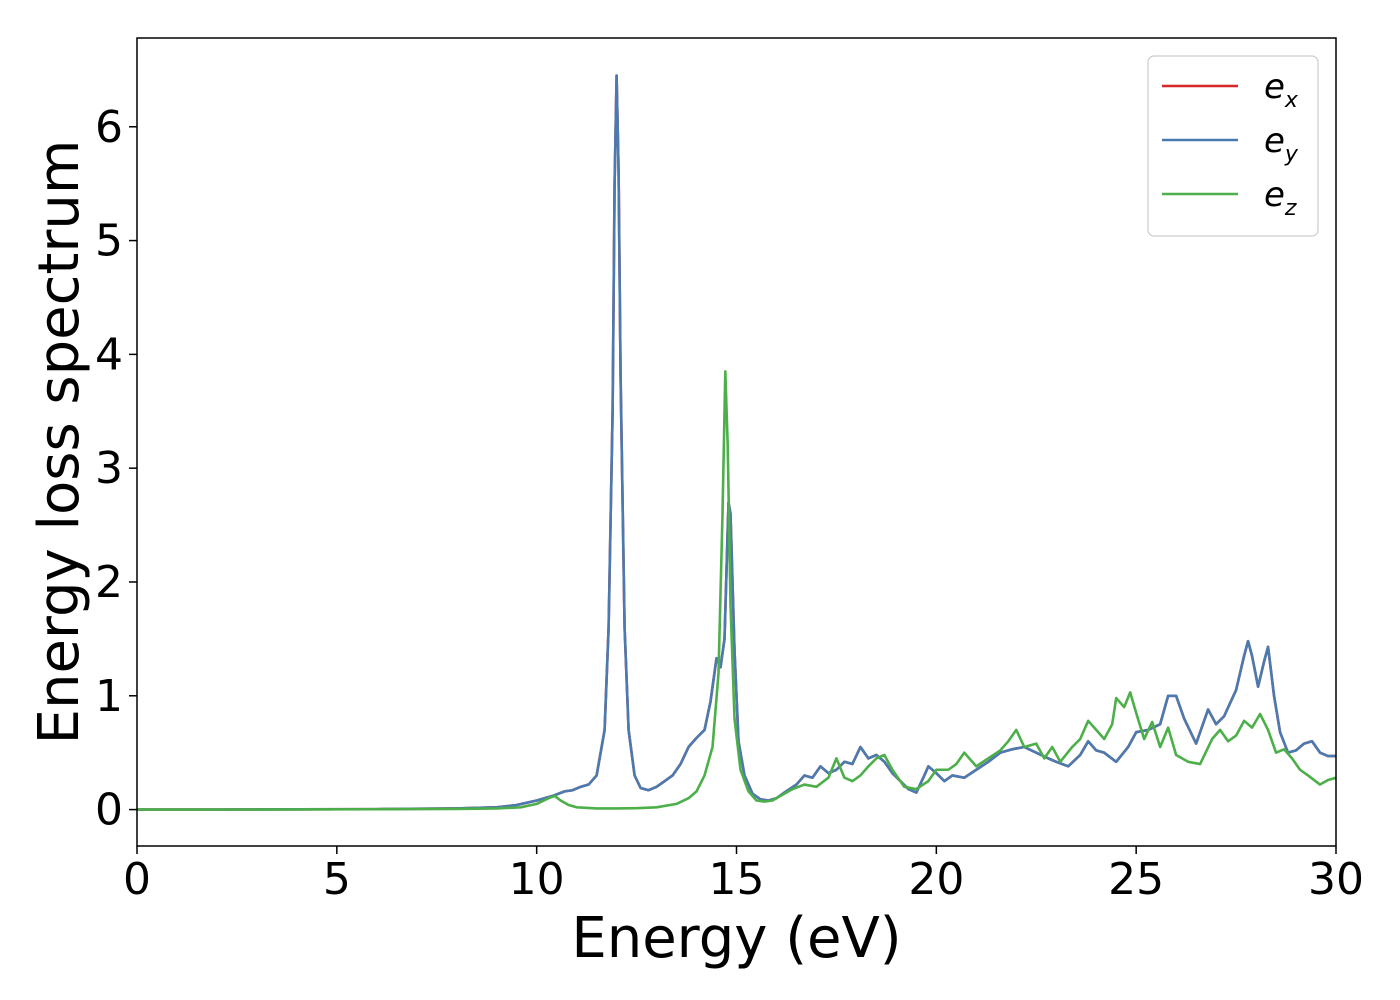  What do you see at coordinates (1281, 90) in the screenshot?
I see `legend-label-e-x: ex` at bounding box center [1281, 90].